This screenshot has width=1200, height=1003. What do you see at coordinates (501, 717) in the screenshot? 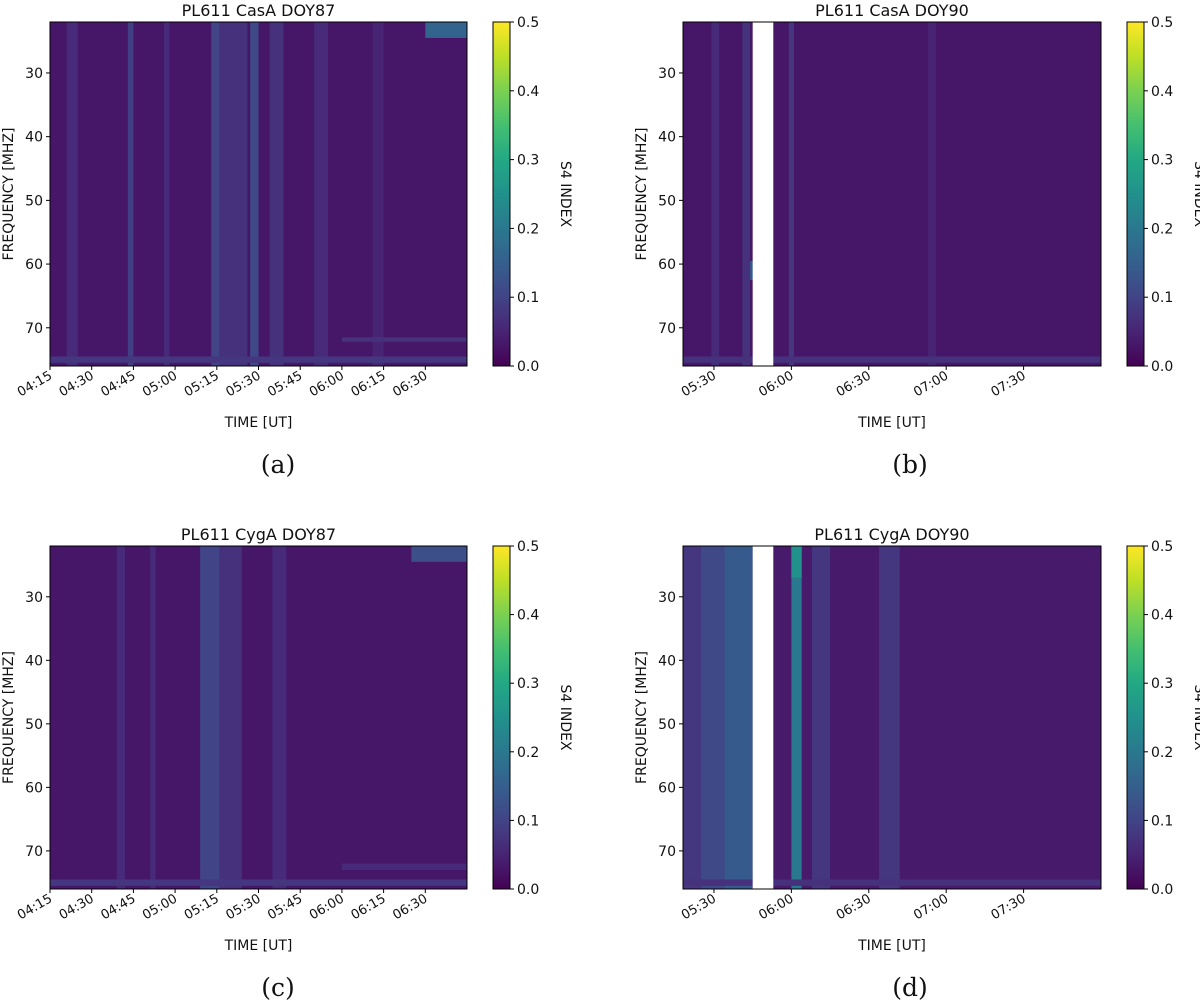
I see `colorbar-bar` at bounding box center [501, 717].